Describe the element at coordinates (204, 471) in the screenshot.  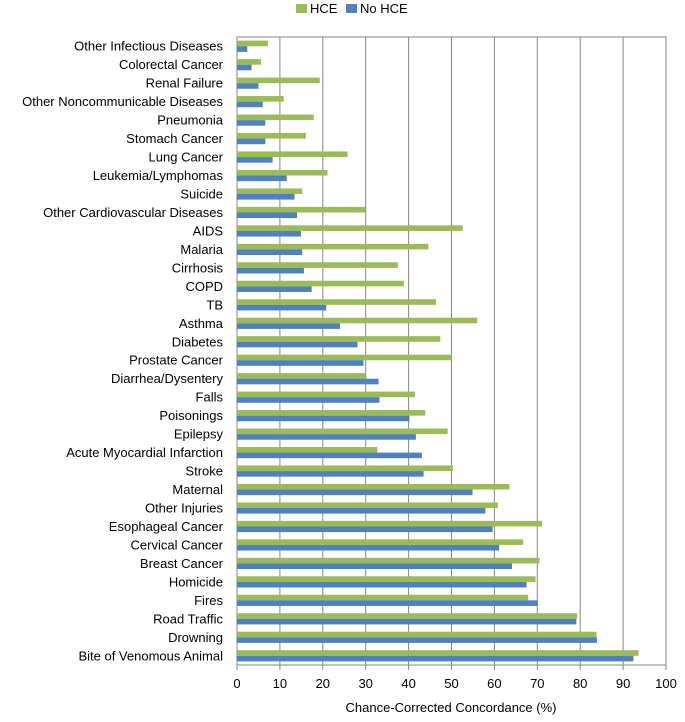
I see `category-label-stroke: Stroke` at that location.